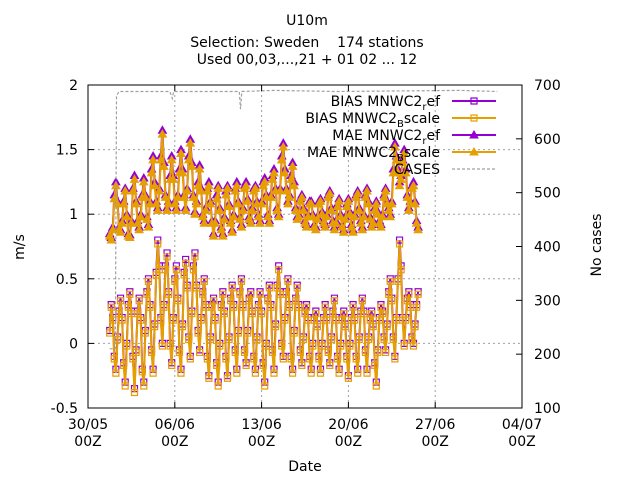 This screenshot has height=480, width=640. What do you see at coordinates (264, 186) in the screenshot?
I see `series-markers-mae_scale` at bounding box center [264, 186].